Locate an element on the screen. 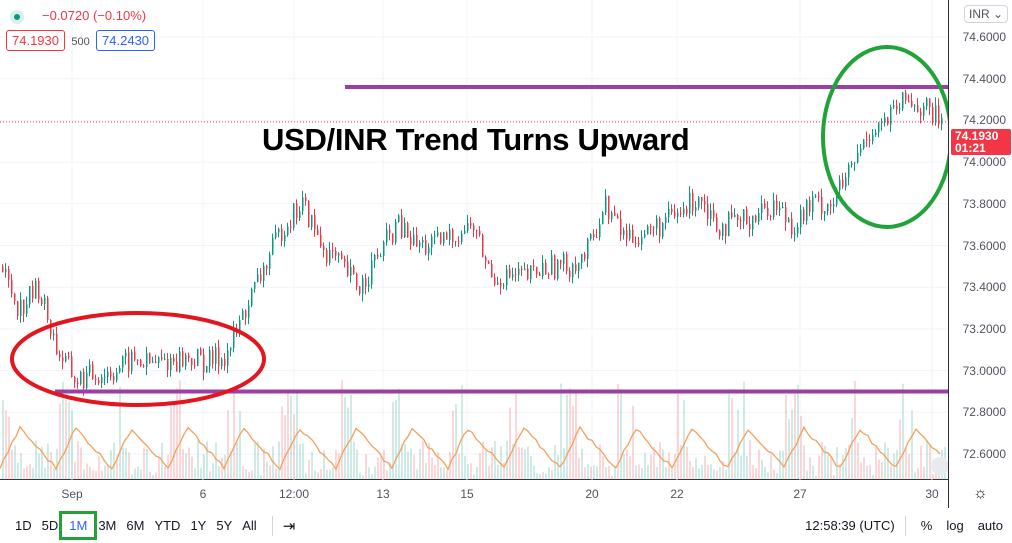  range-1y: 1Y is located at coordinates (198, 525).